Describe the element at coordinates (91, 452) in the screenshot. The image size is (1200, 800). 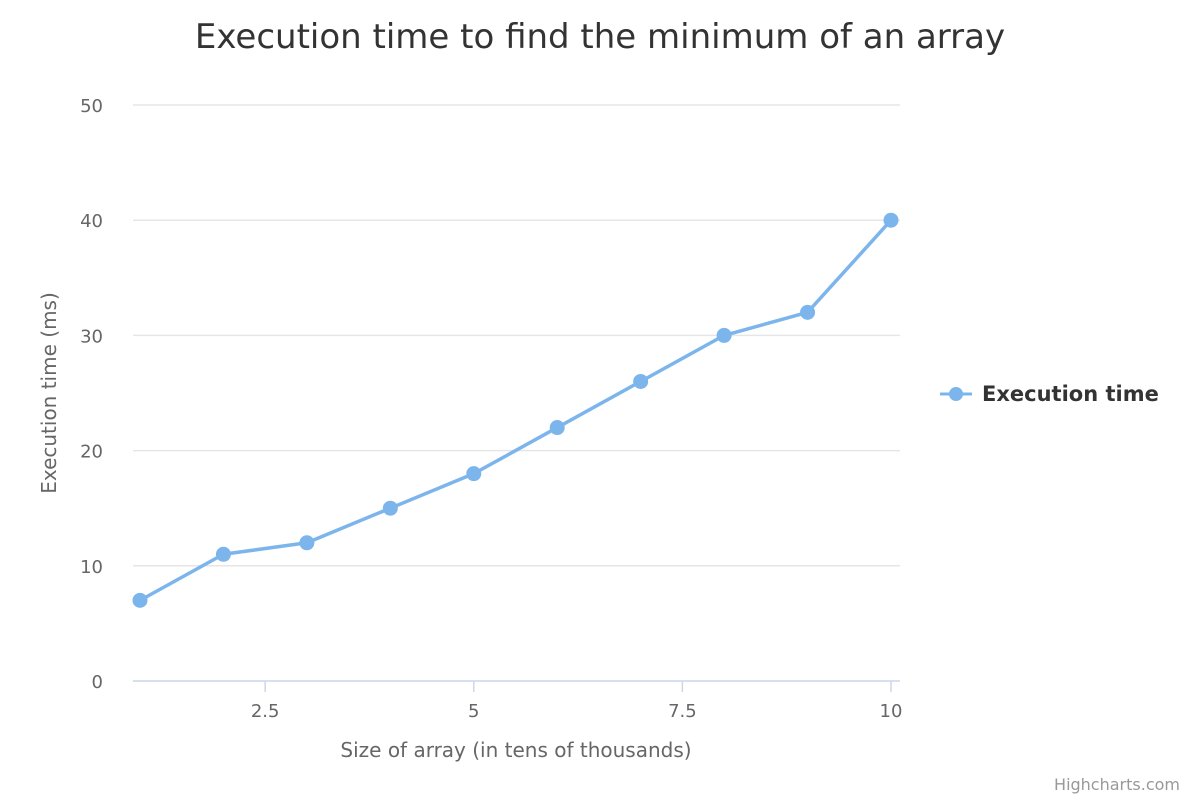
I see `y-tick-label: 20` at that location.